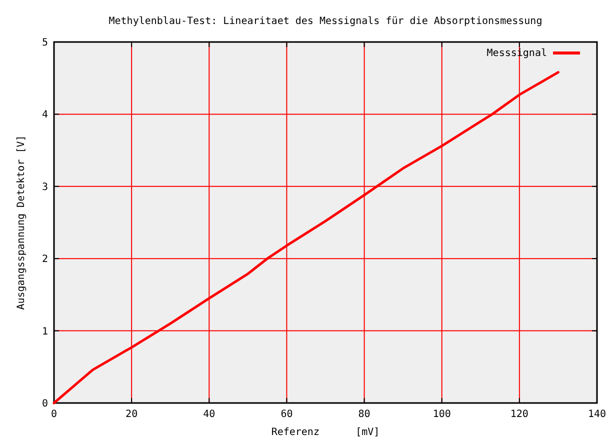  Describe the element at coordinates (45, 260) in the screenshot. I see `y-tick-label: 2` at that location.